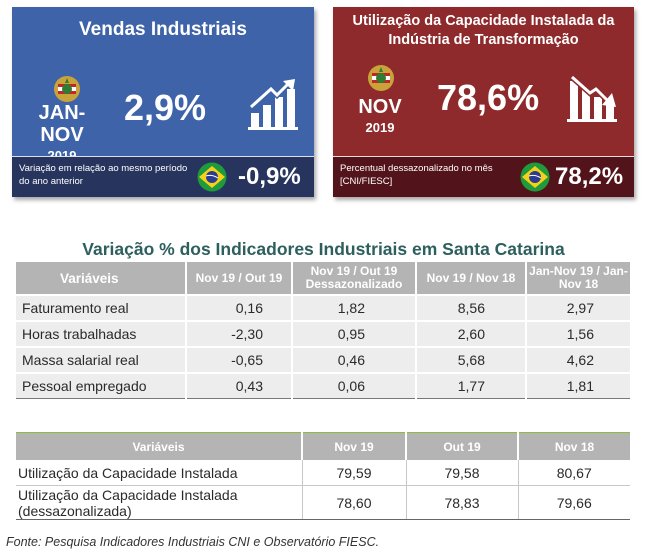  I want to click on header-nov19-nov18: Nov 19 / Nov 18, so click(470, 278).